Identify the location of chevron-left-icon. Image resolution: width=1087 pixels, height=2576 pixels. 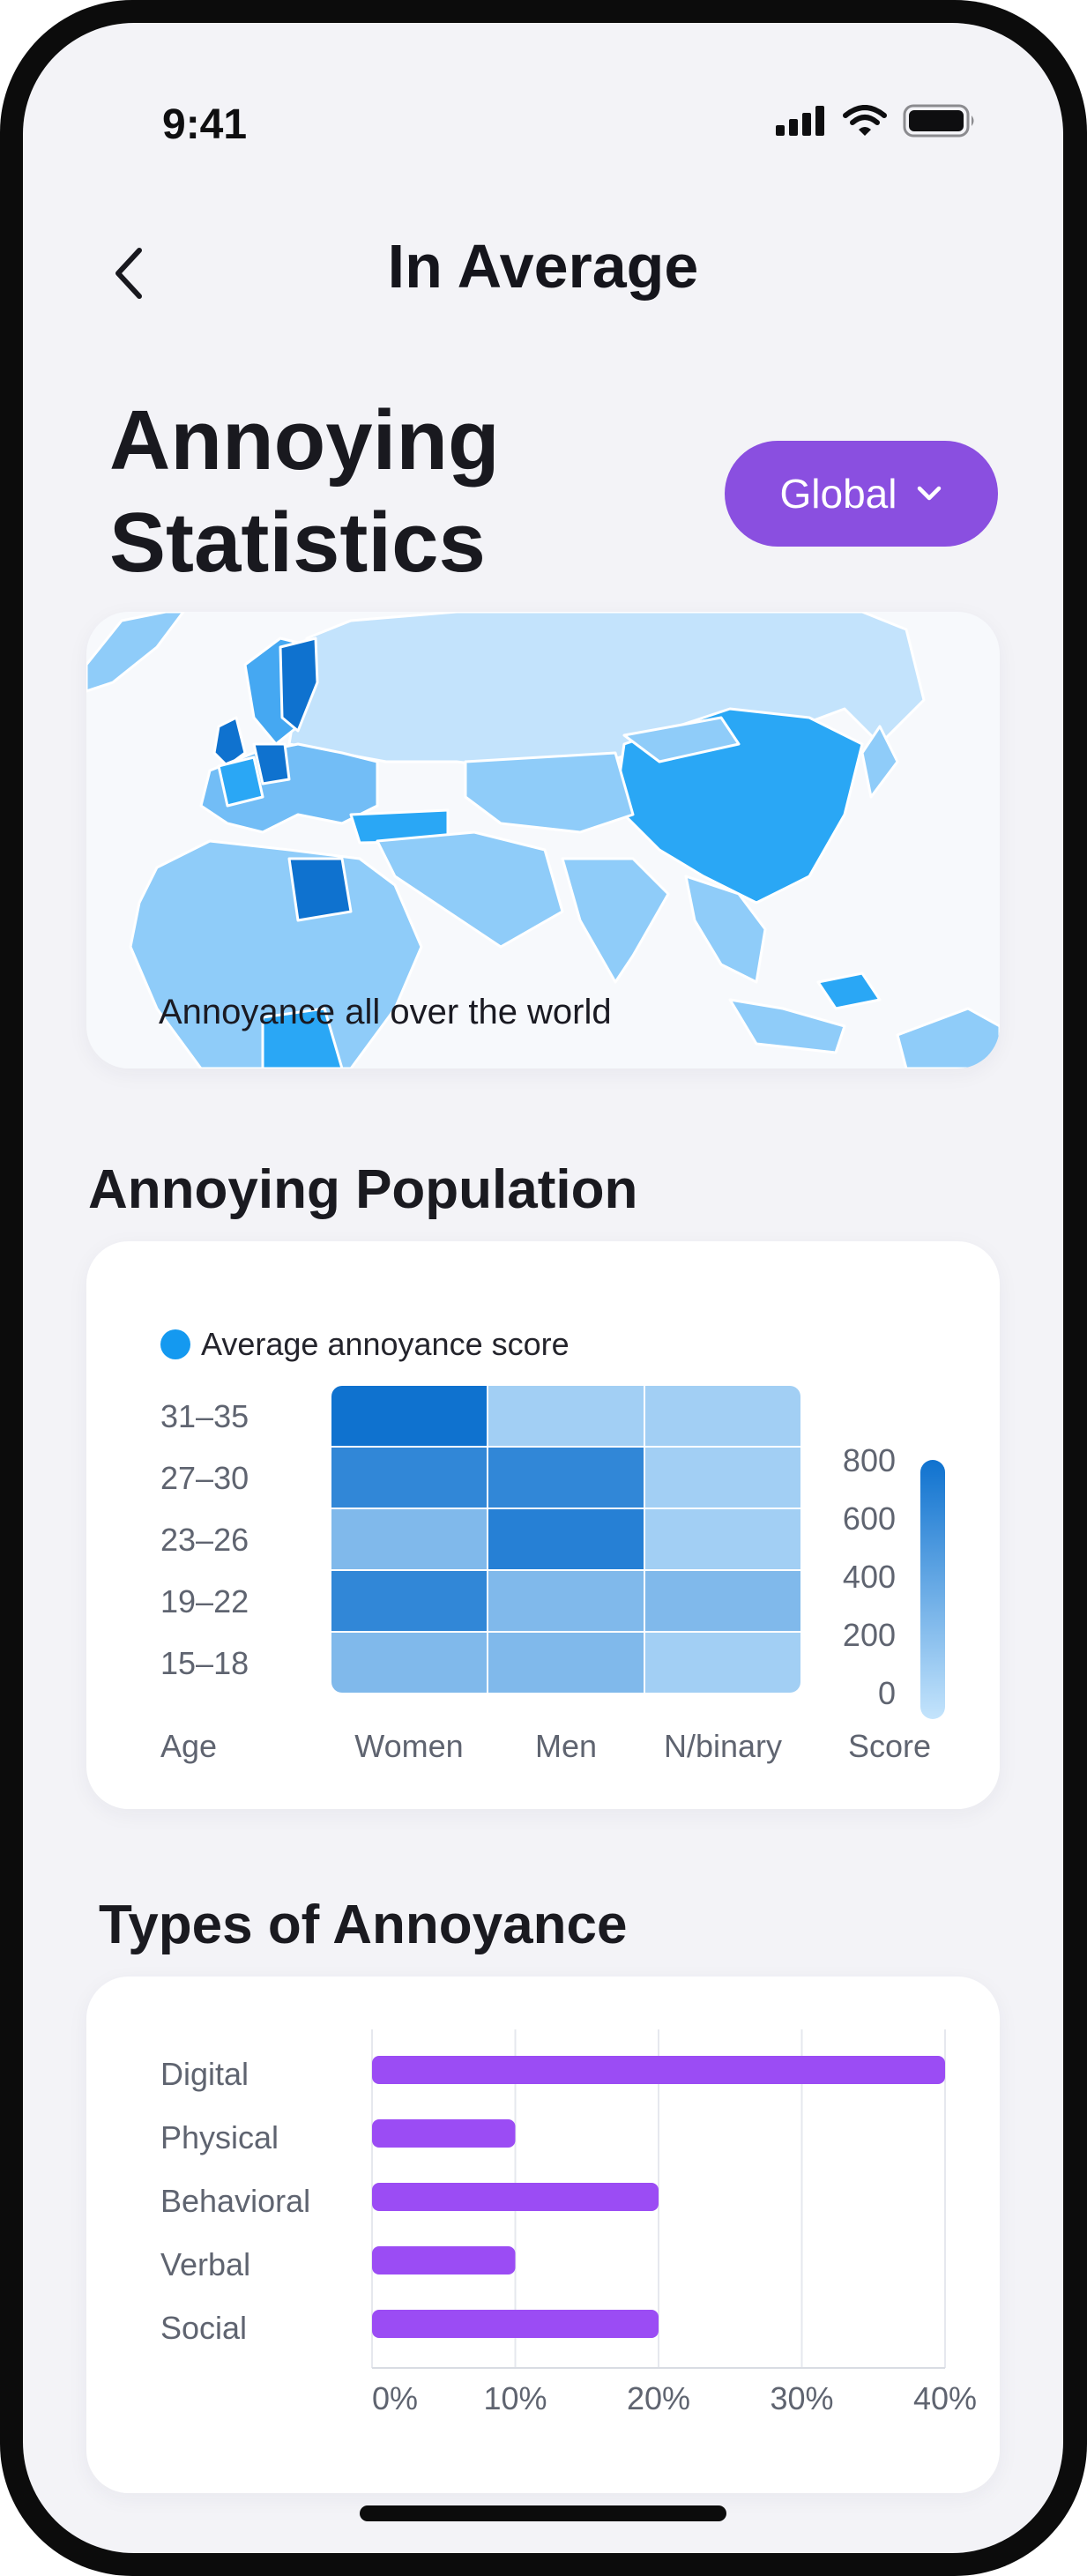
(128, 273).